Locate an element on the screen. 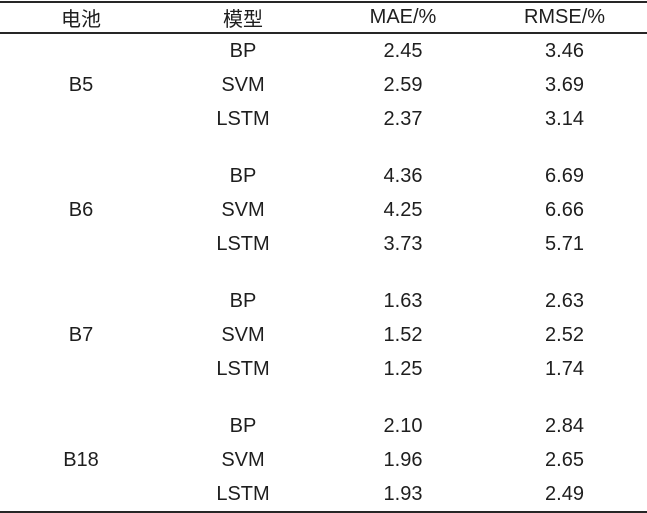 The height and width of the screenshot is (513, 647). header-row: 电池 模型 MAE/% RMSE/% is located at coordinates (323, 18).